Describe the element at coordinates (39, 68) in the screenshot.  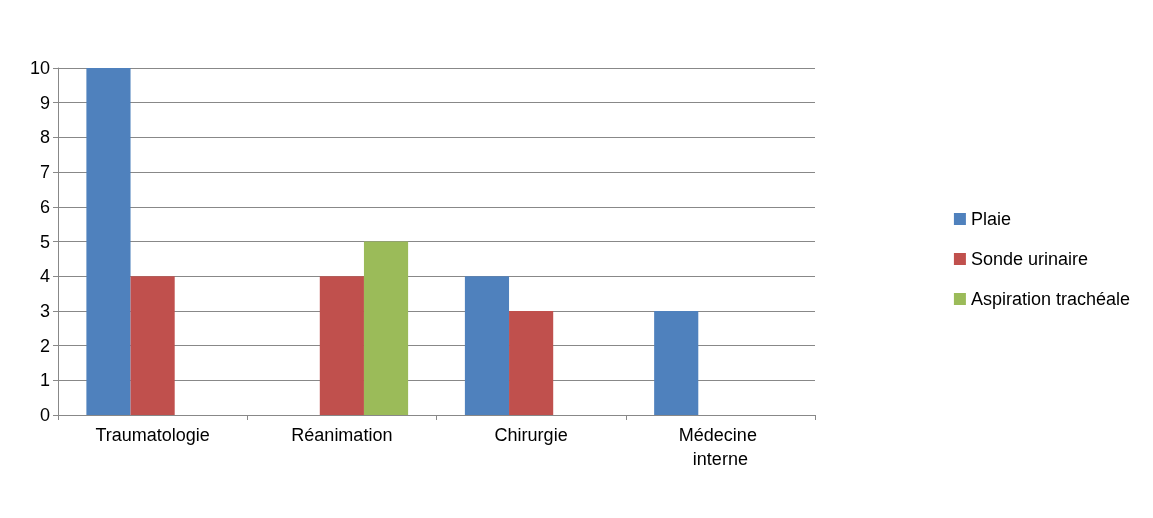
I see `y-tick-label: 10` at that location.